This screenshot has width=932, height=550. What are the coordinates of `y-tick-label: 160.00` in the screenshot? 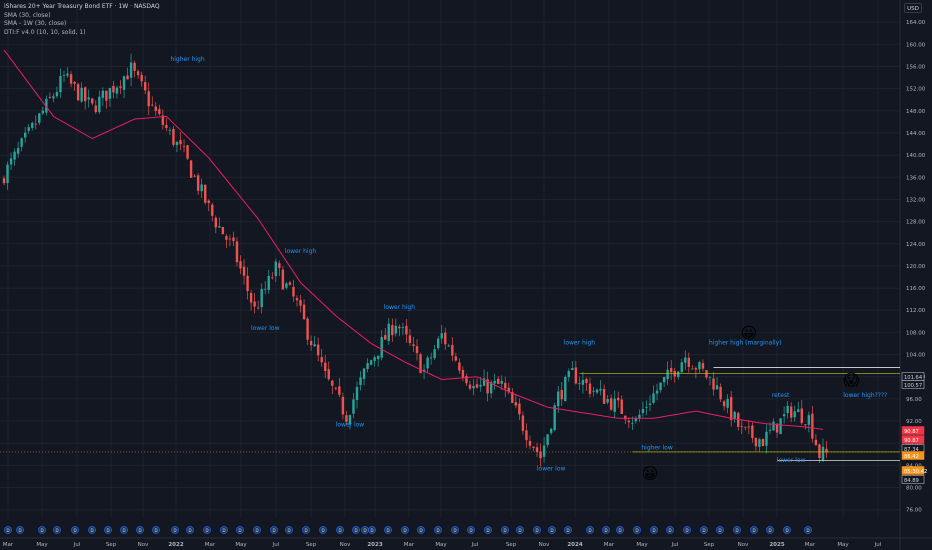 It's located at (916, 45).